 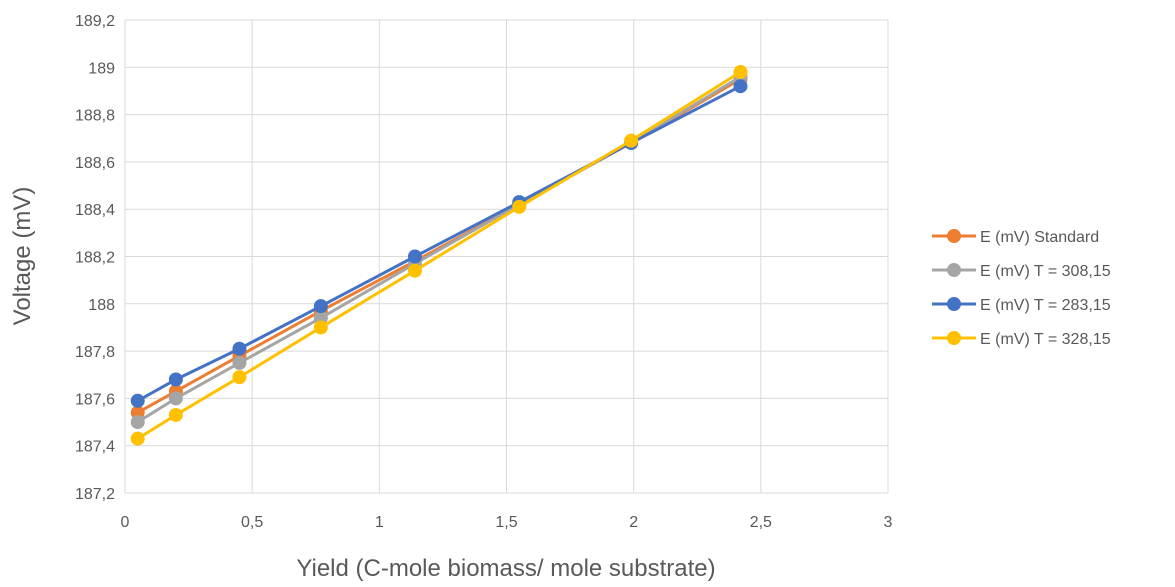 I want to click on x-tick-label: 1,5, so click(x=506, y=522).